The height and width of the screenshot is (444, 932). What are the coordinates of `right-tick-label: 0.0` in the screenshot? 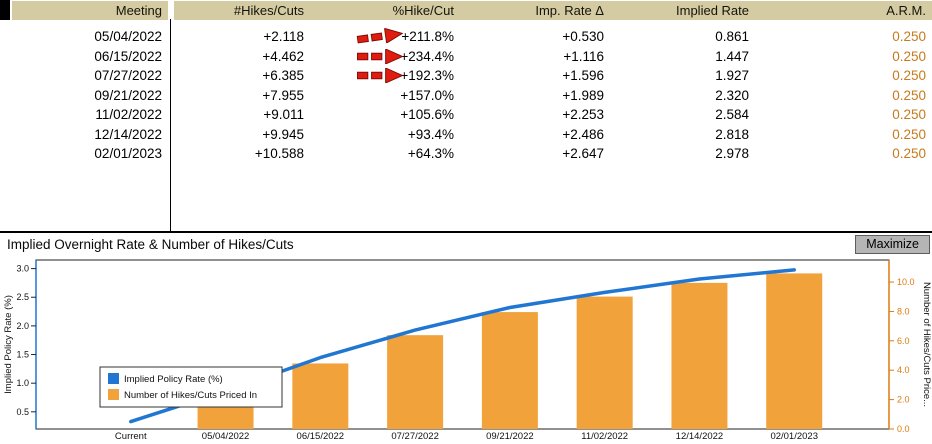 It's located at (903, 429).